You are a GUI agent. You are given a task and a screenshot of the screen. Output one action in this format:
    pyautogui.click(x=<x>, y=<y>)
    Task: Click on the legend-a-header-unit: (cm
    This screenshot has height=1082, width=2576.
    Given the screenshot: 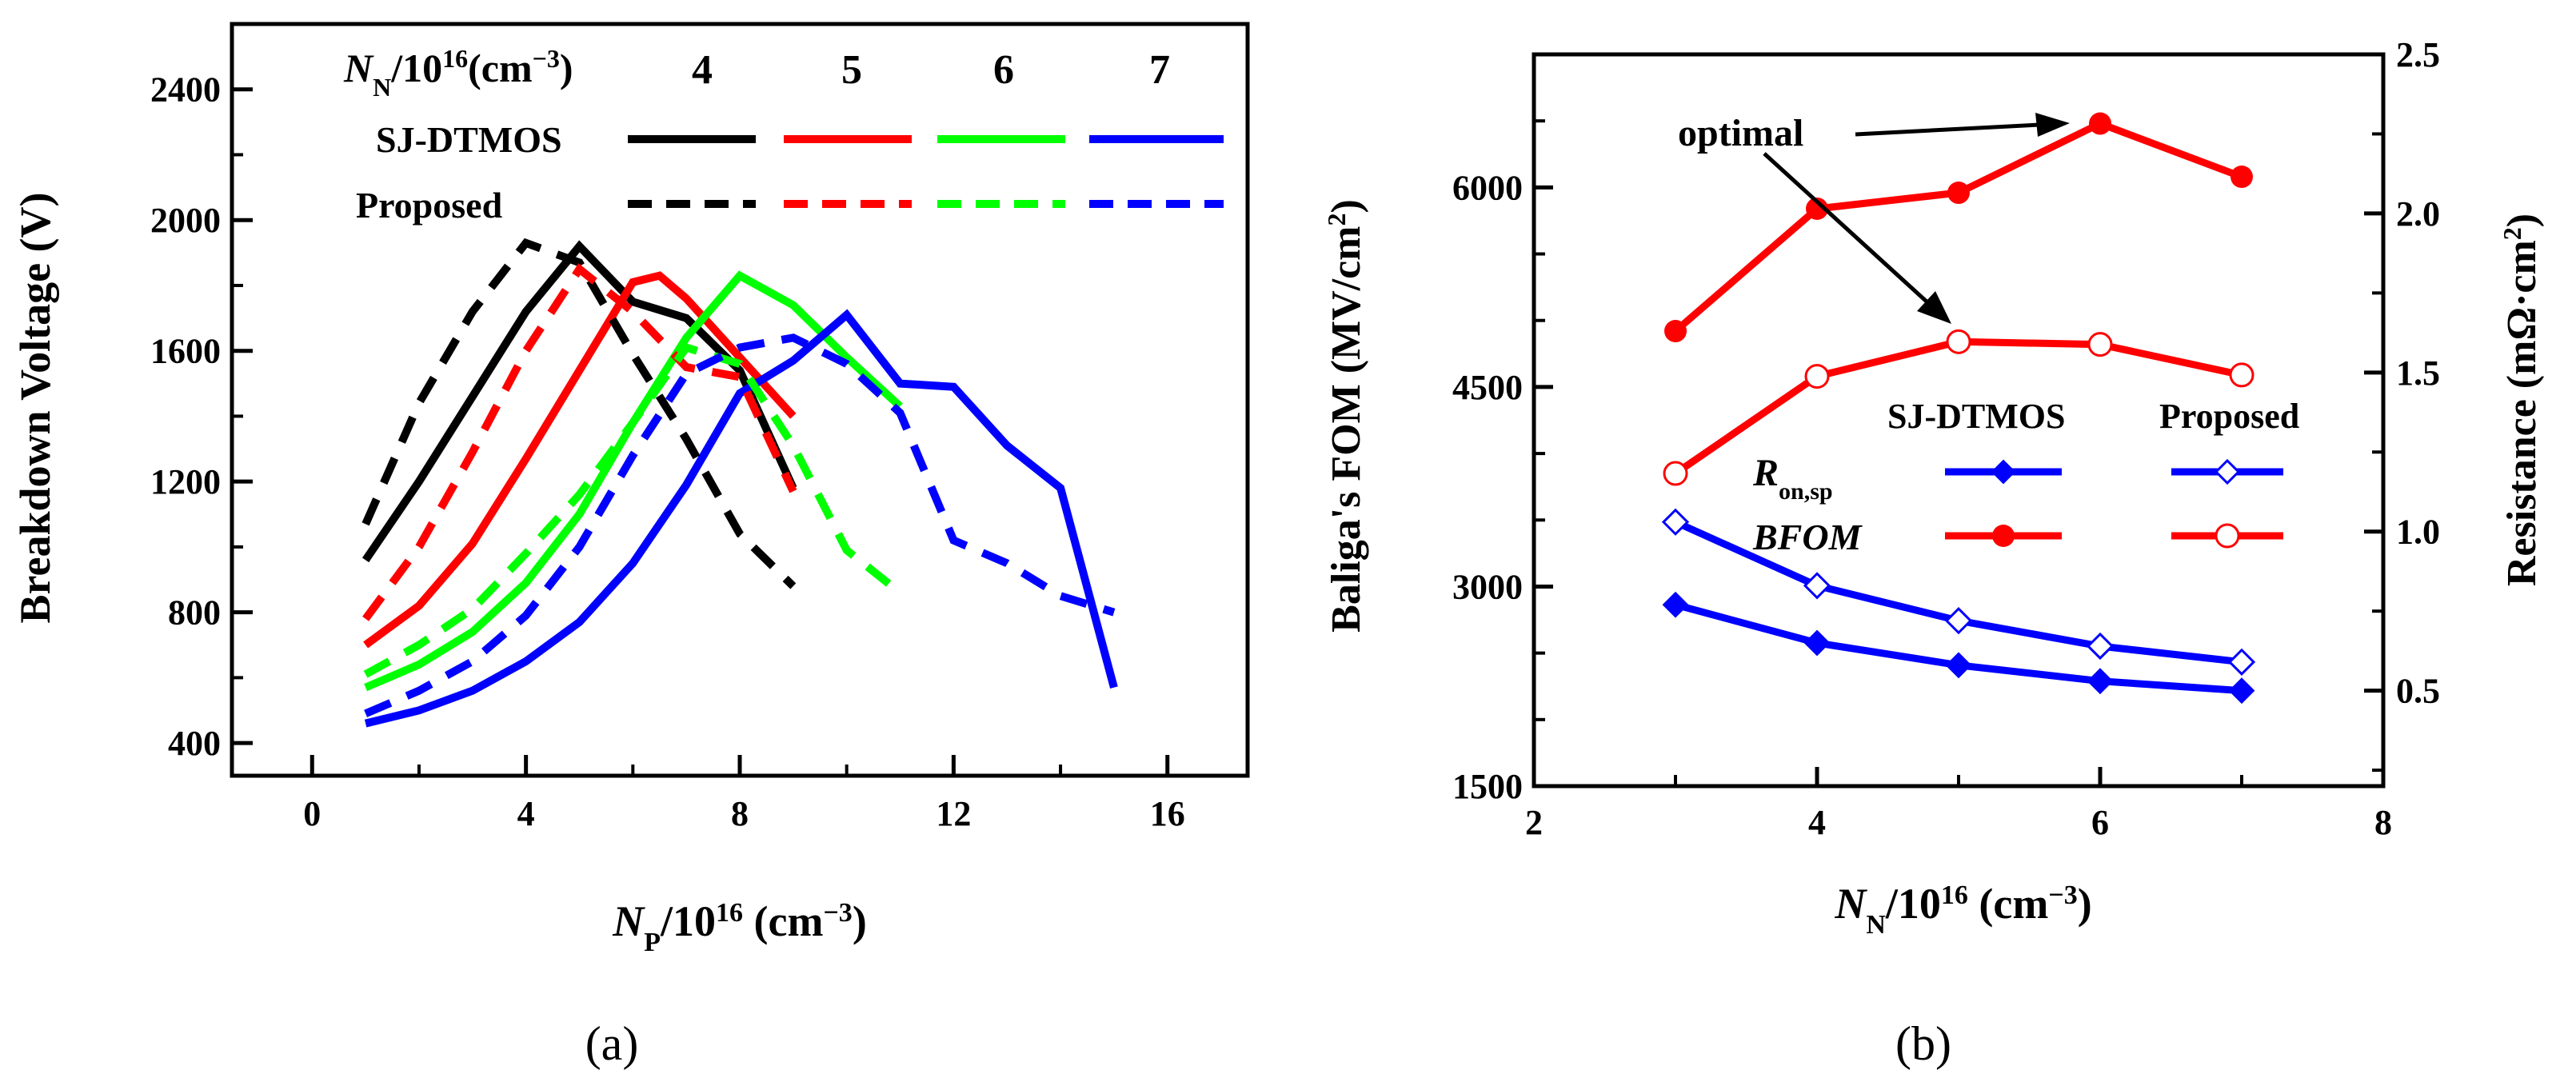 What is the action you would take?
    pyautogui.click(x=500, y=68)
    